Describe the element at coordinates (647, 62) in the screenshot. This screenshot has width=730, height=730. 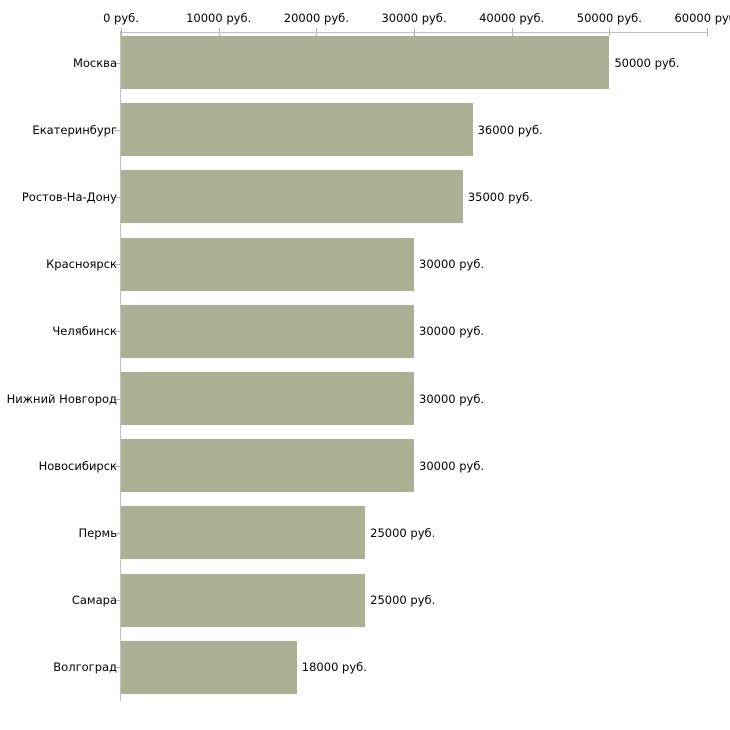
I see `bar-value-label: 50000 руб.` at that location.